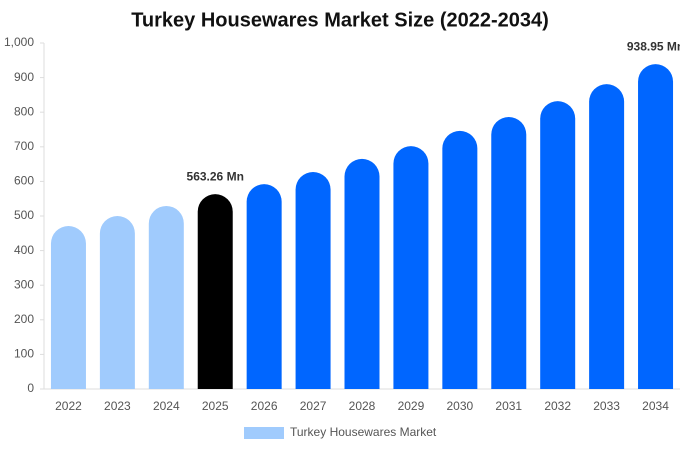  I want to click on y-tick-label: 400, so click(24, 250).